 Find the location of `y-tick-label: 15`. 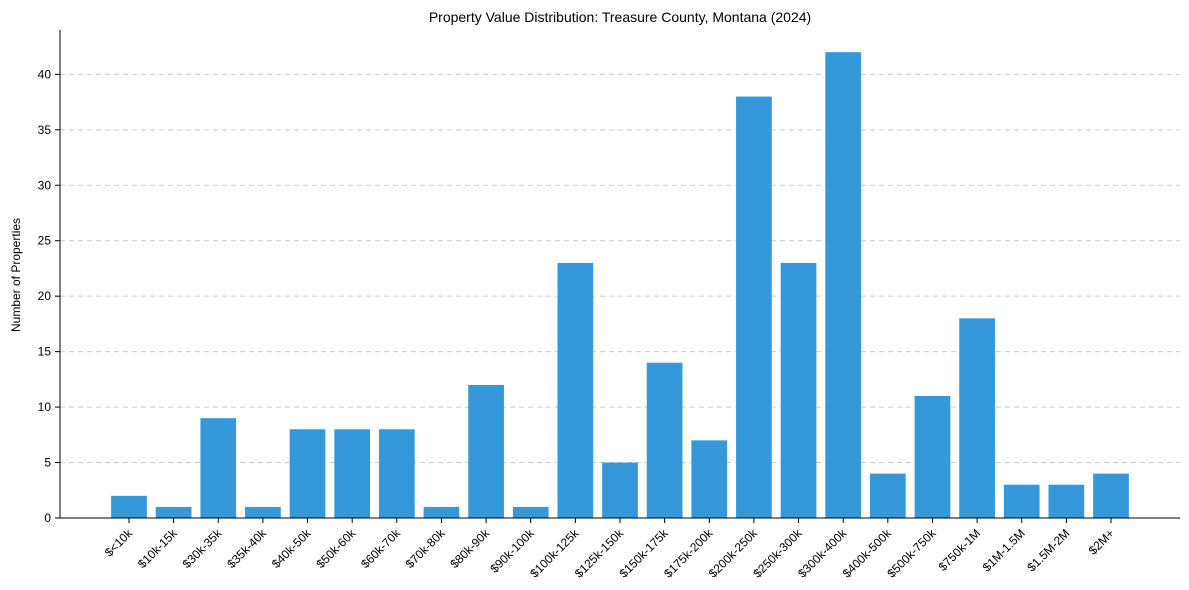

y-tick-label: 15 is located at coordinates (45, 352).